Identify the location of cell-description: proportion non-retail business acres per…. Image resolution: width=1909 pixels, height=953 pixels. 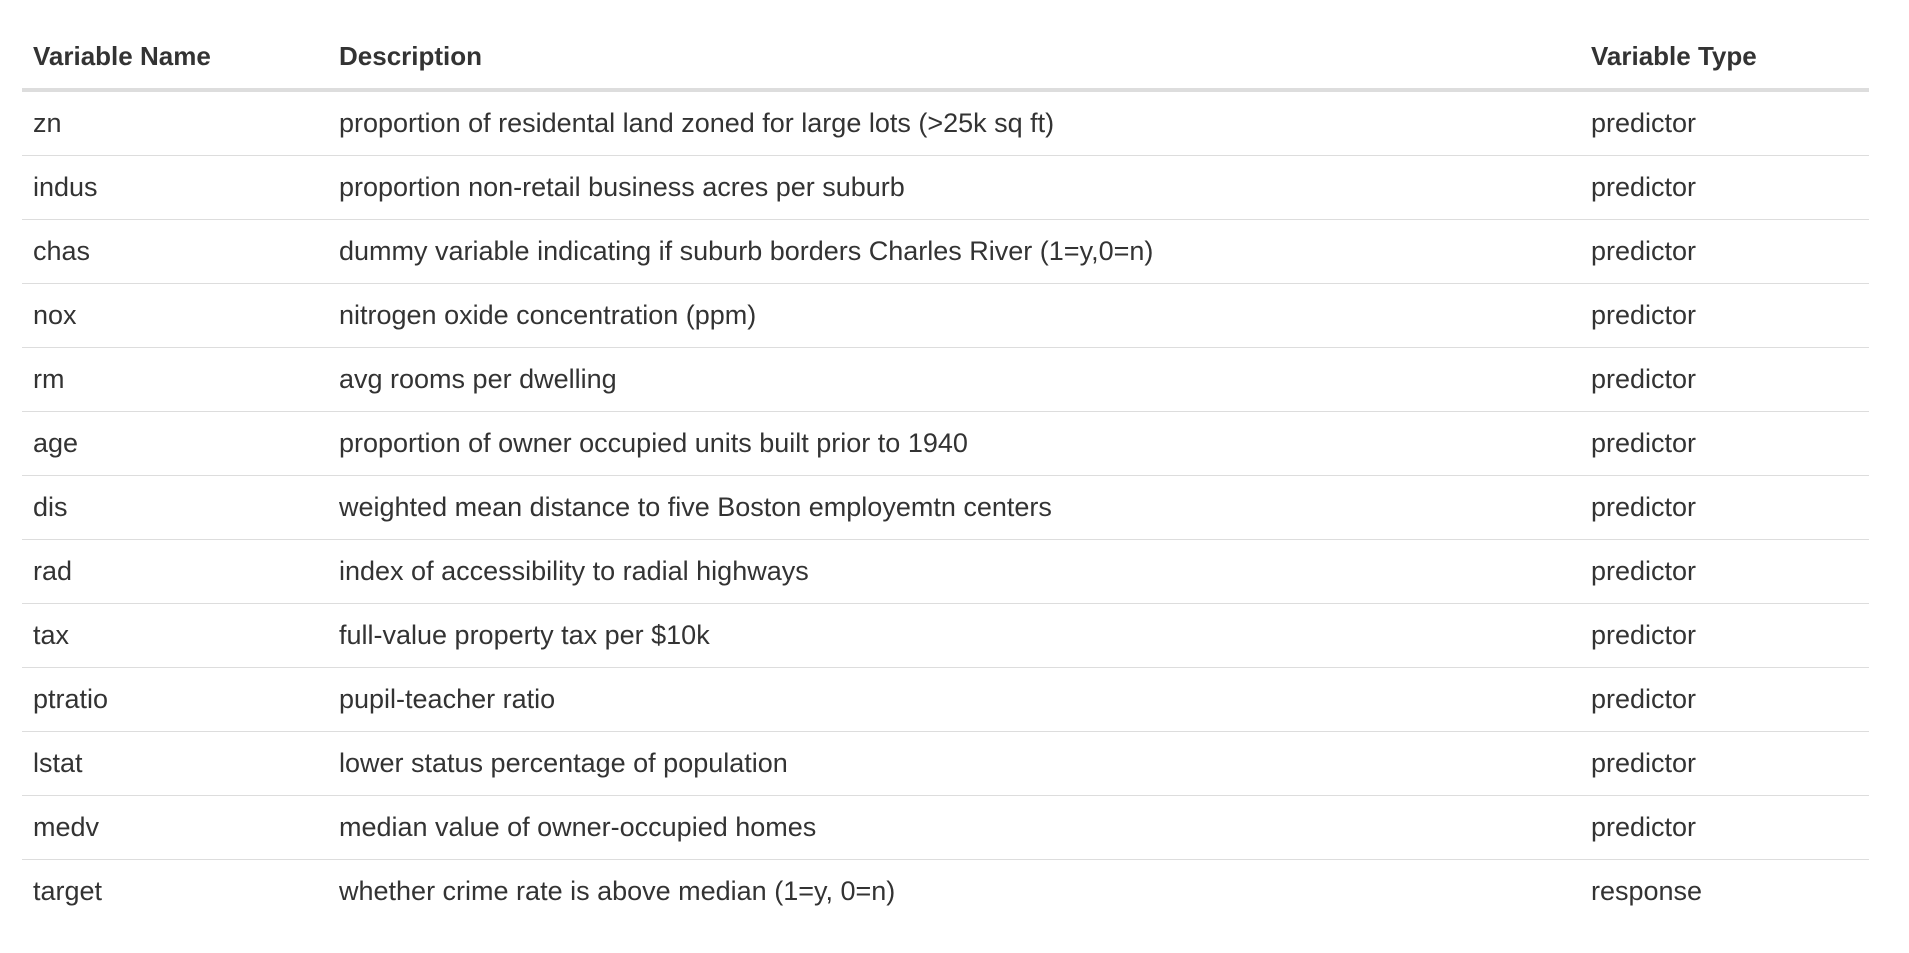
(954, 187).